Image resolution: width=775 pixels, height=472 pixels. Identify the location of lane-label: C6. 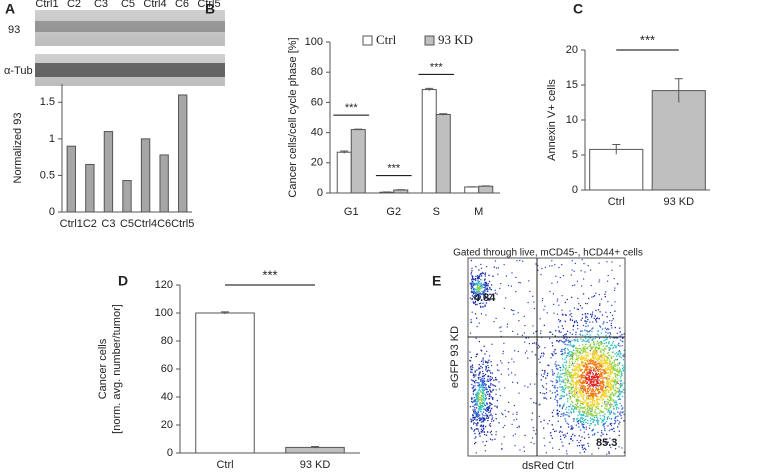
(182, 5).